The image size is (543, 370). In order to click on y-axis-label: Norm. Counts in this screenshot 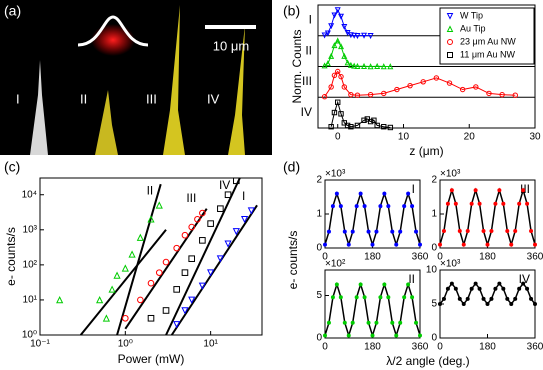, I will do `click(297, 66)`.